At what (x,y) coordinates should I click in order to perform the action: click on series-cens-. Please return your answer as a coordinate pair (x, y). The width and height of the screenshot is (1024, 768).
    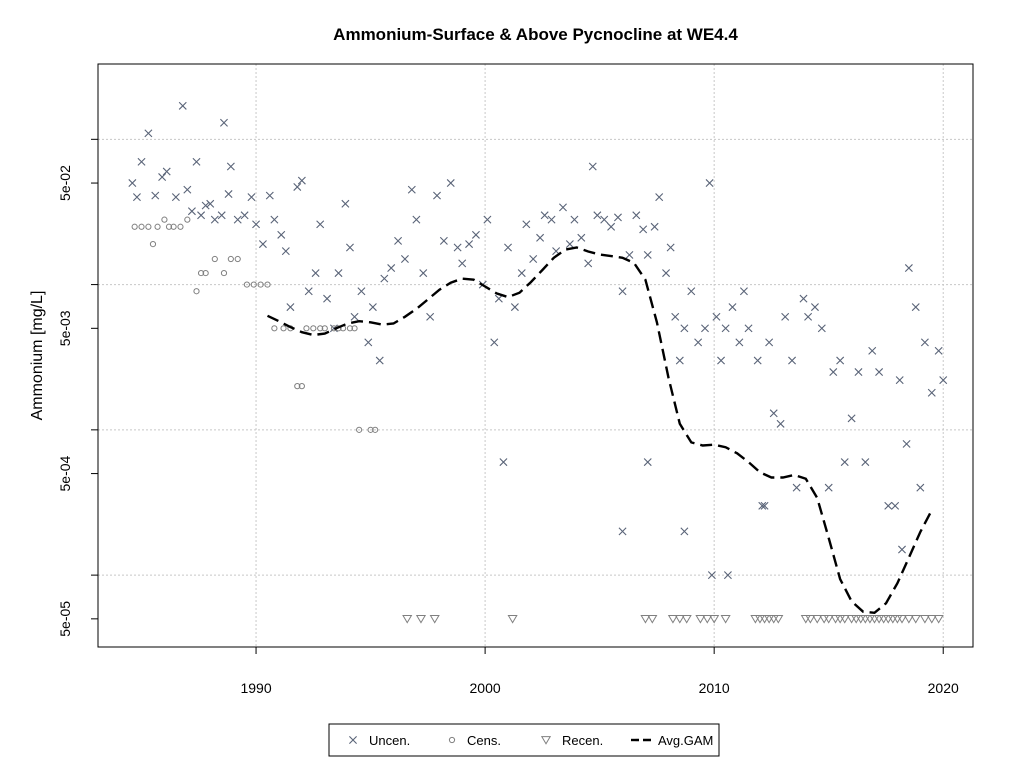
    Looking at the image, I should click on (255, 324).